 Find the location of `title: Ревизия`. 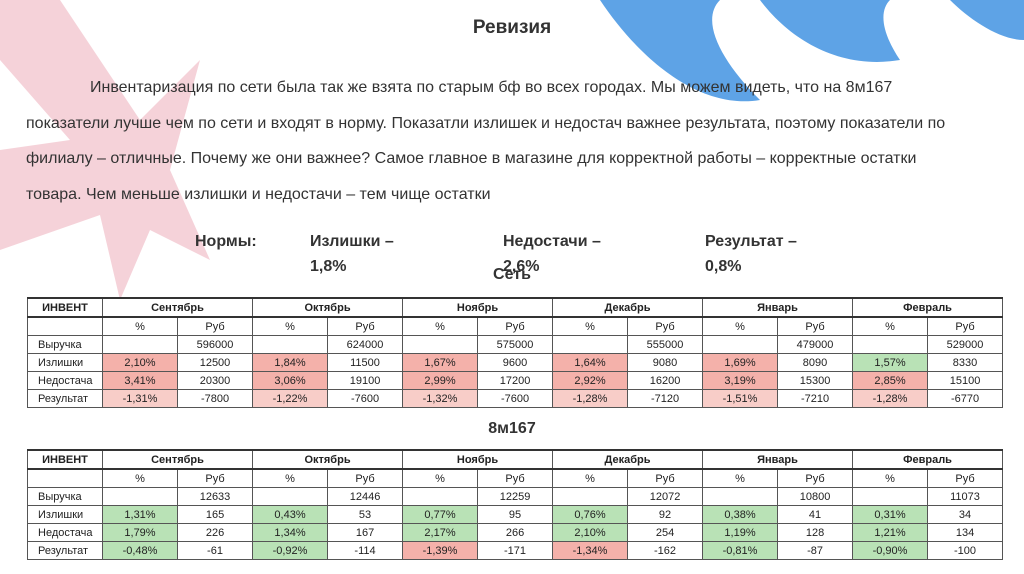

title: Ревизия is located at coordinates (512, 27).